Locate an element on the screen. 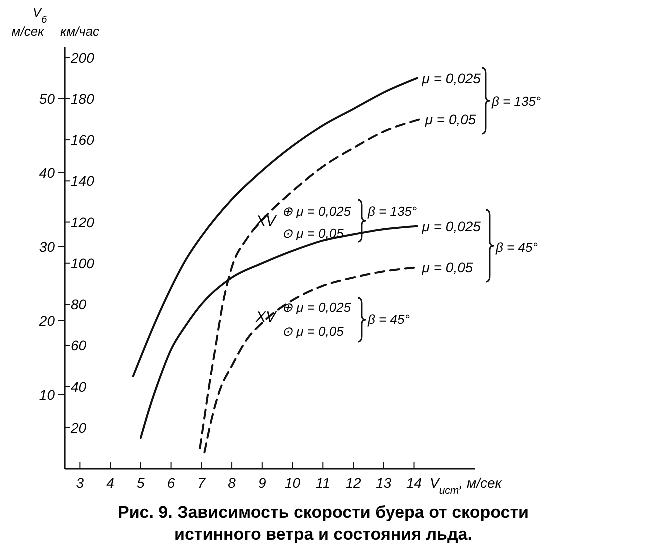 This screenshot has height=553, width=647. x-tick-label: 11 is located at coordinates (323, 483).